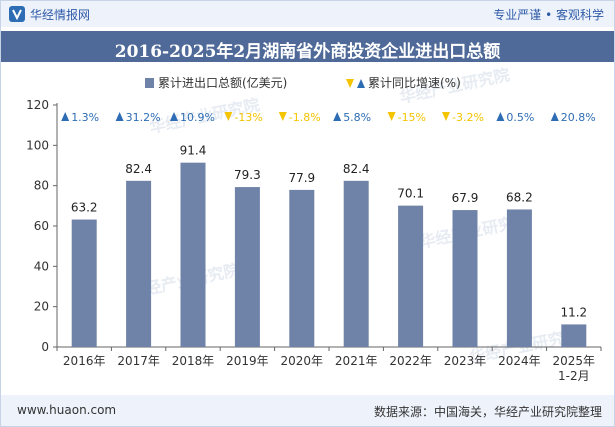 The height and width of the screenshot is (427, 615). What do you see at coordinates (519, 197) in the screenshot?
I see `bar-value-label: 68.2` at bounding box center [519, 197].